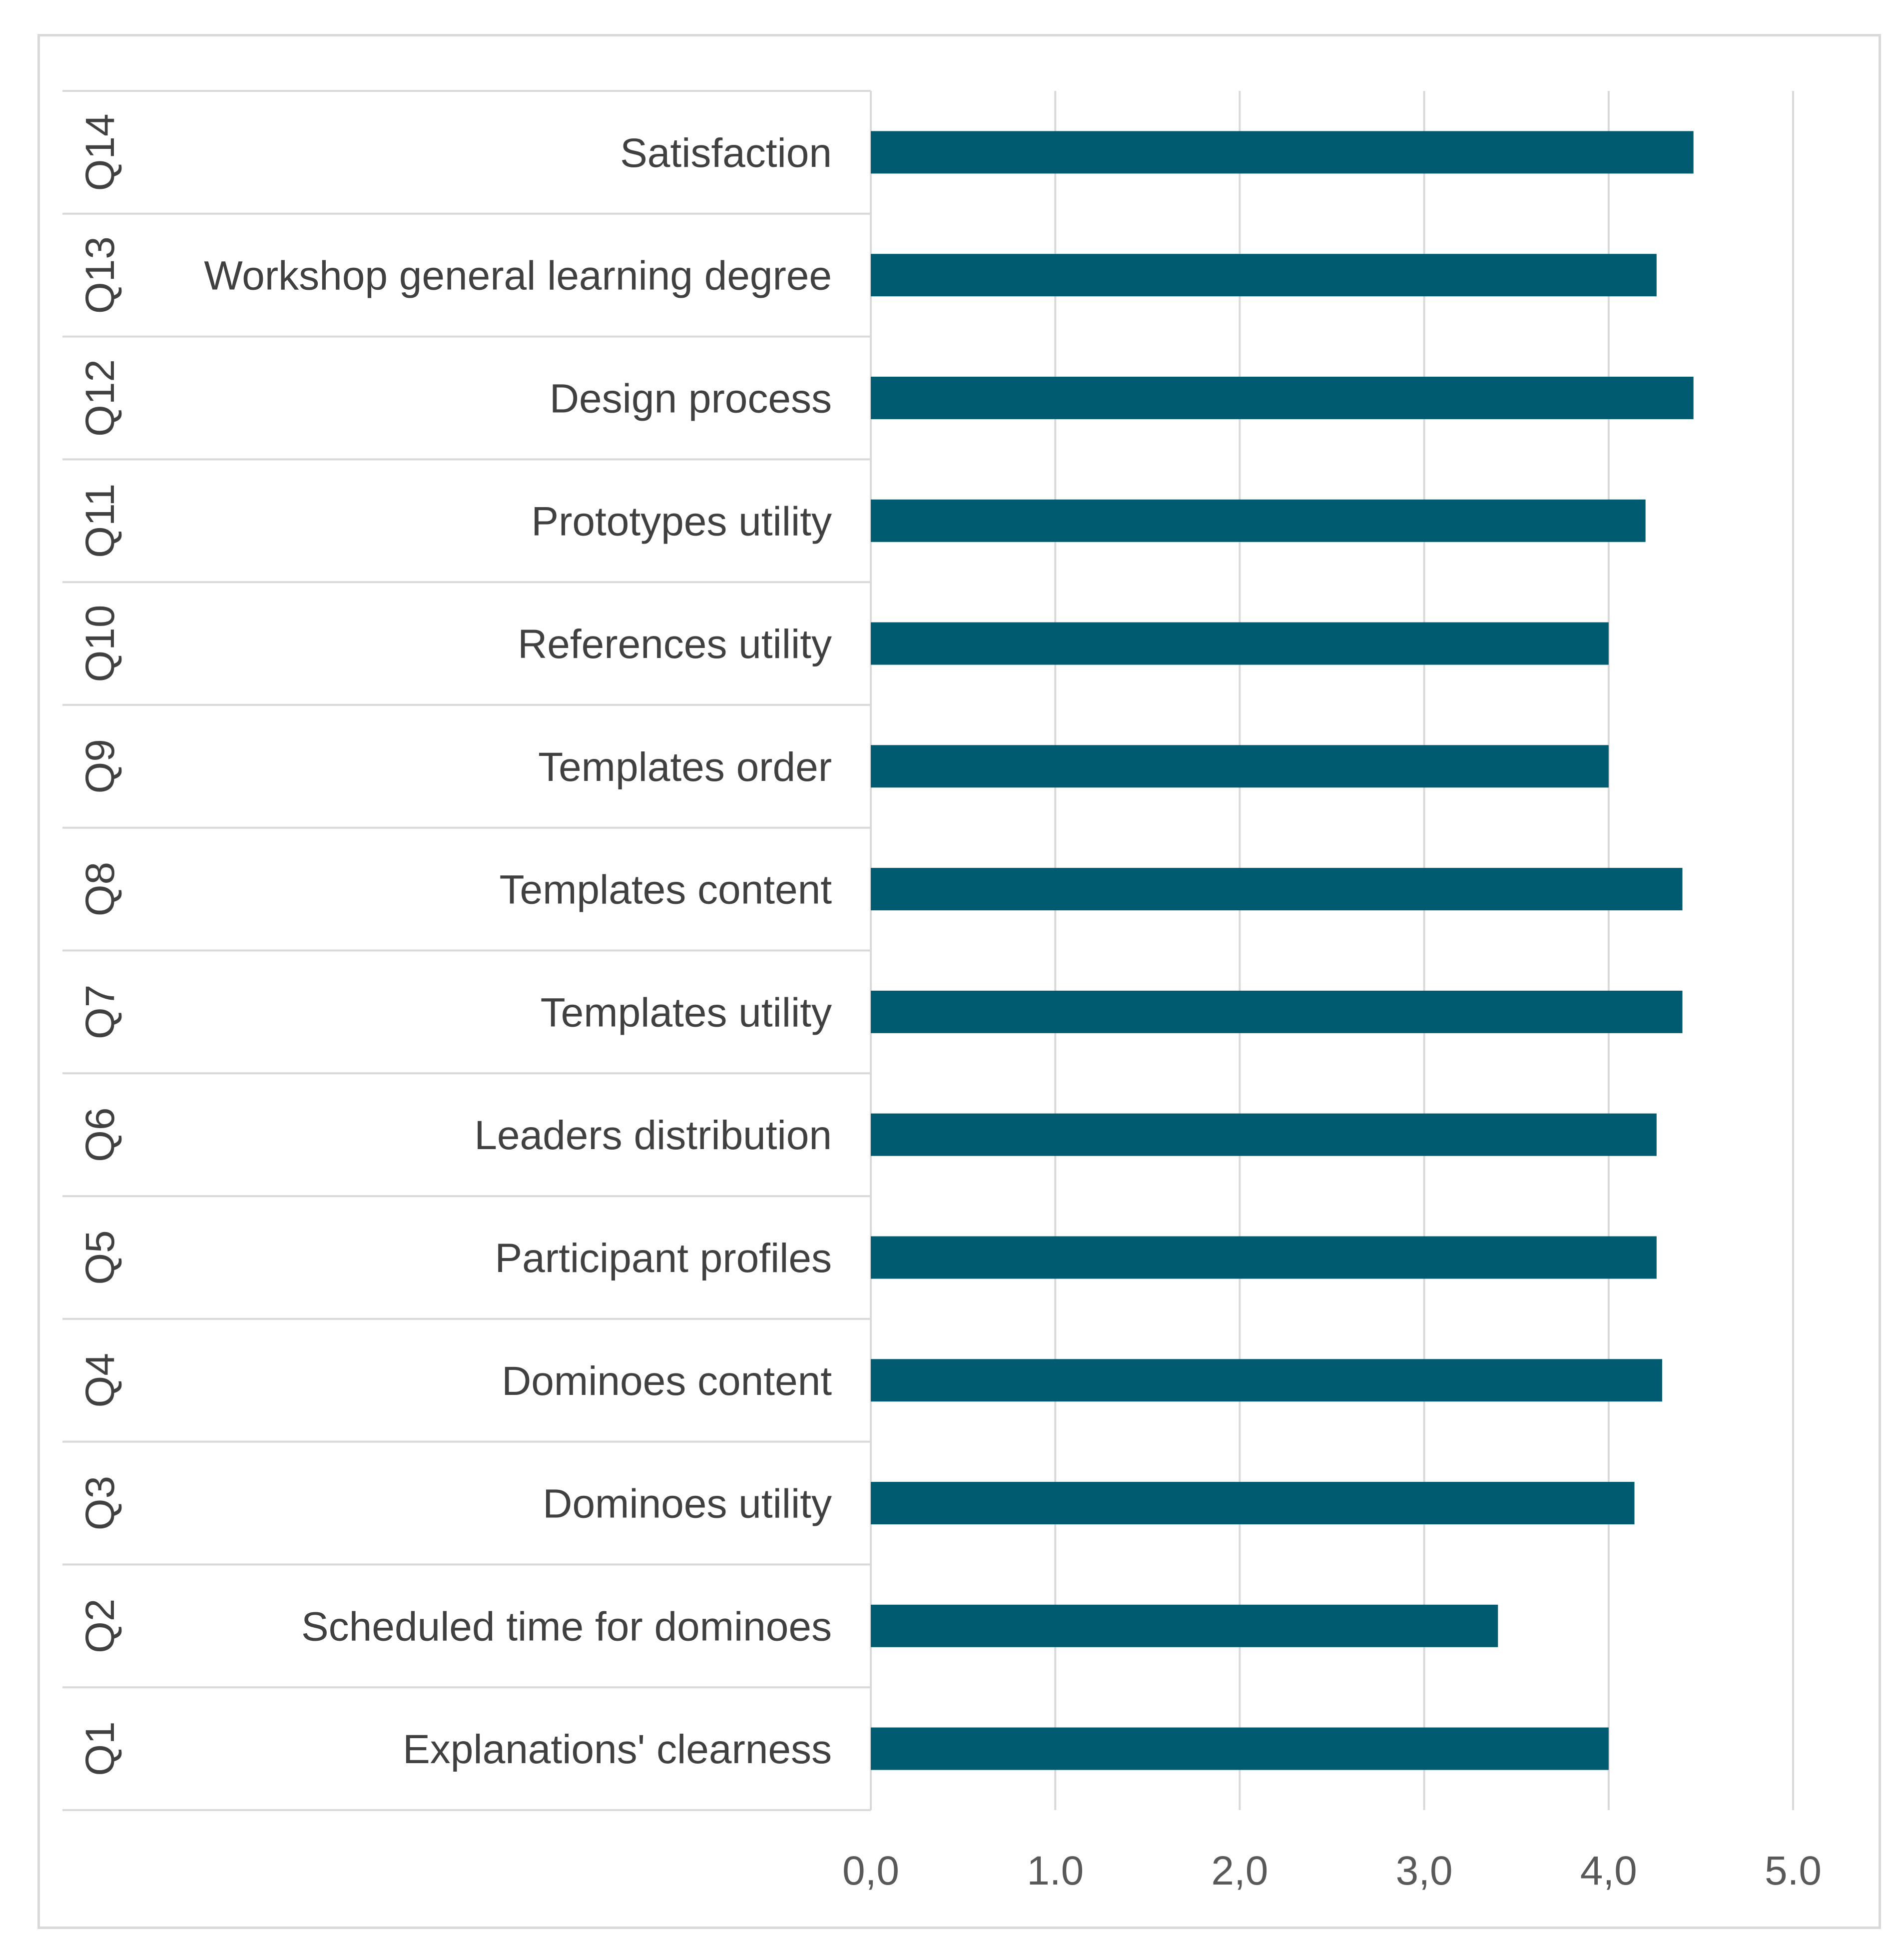 This screenshot has height=1944, width=1904. What do you see at coordinates (1185, 1625) in the screenshot?
I see `bar-q2` at bounding box center [1185, 1625].